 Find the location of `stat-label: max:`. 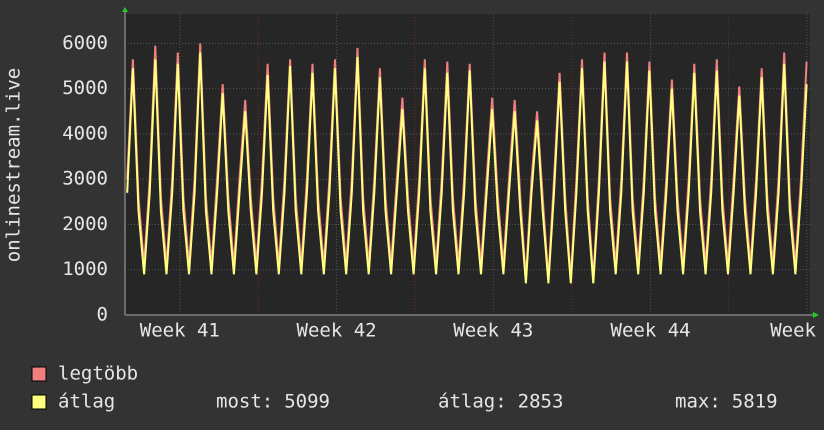

stat-label: max: is located at coordinates (698, 402).